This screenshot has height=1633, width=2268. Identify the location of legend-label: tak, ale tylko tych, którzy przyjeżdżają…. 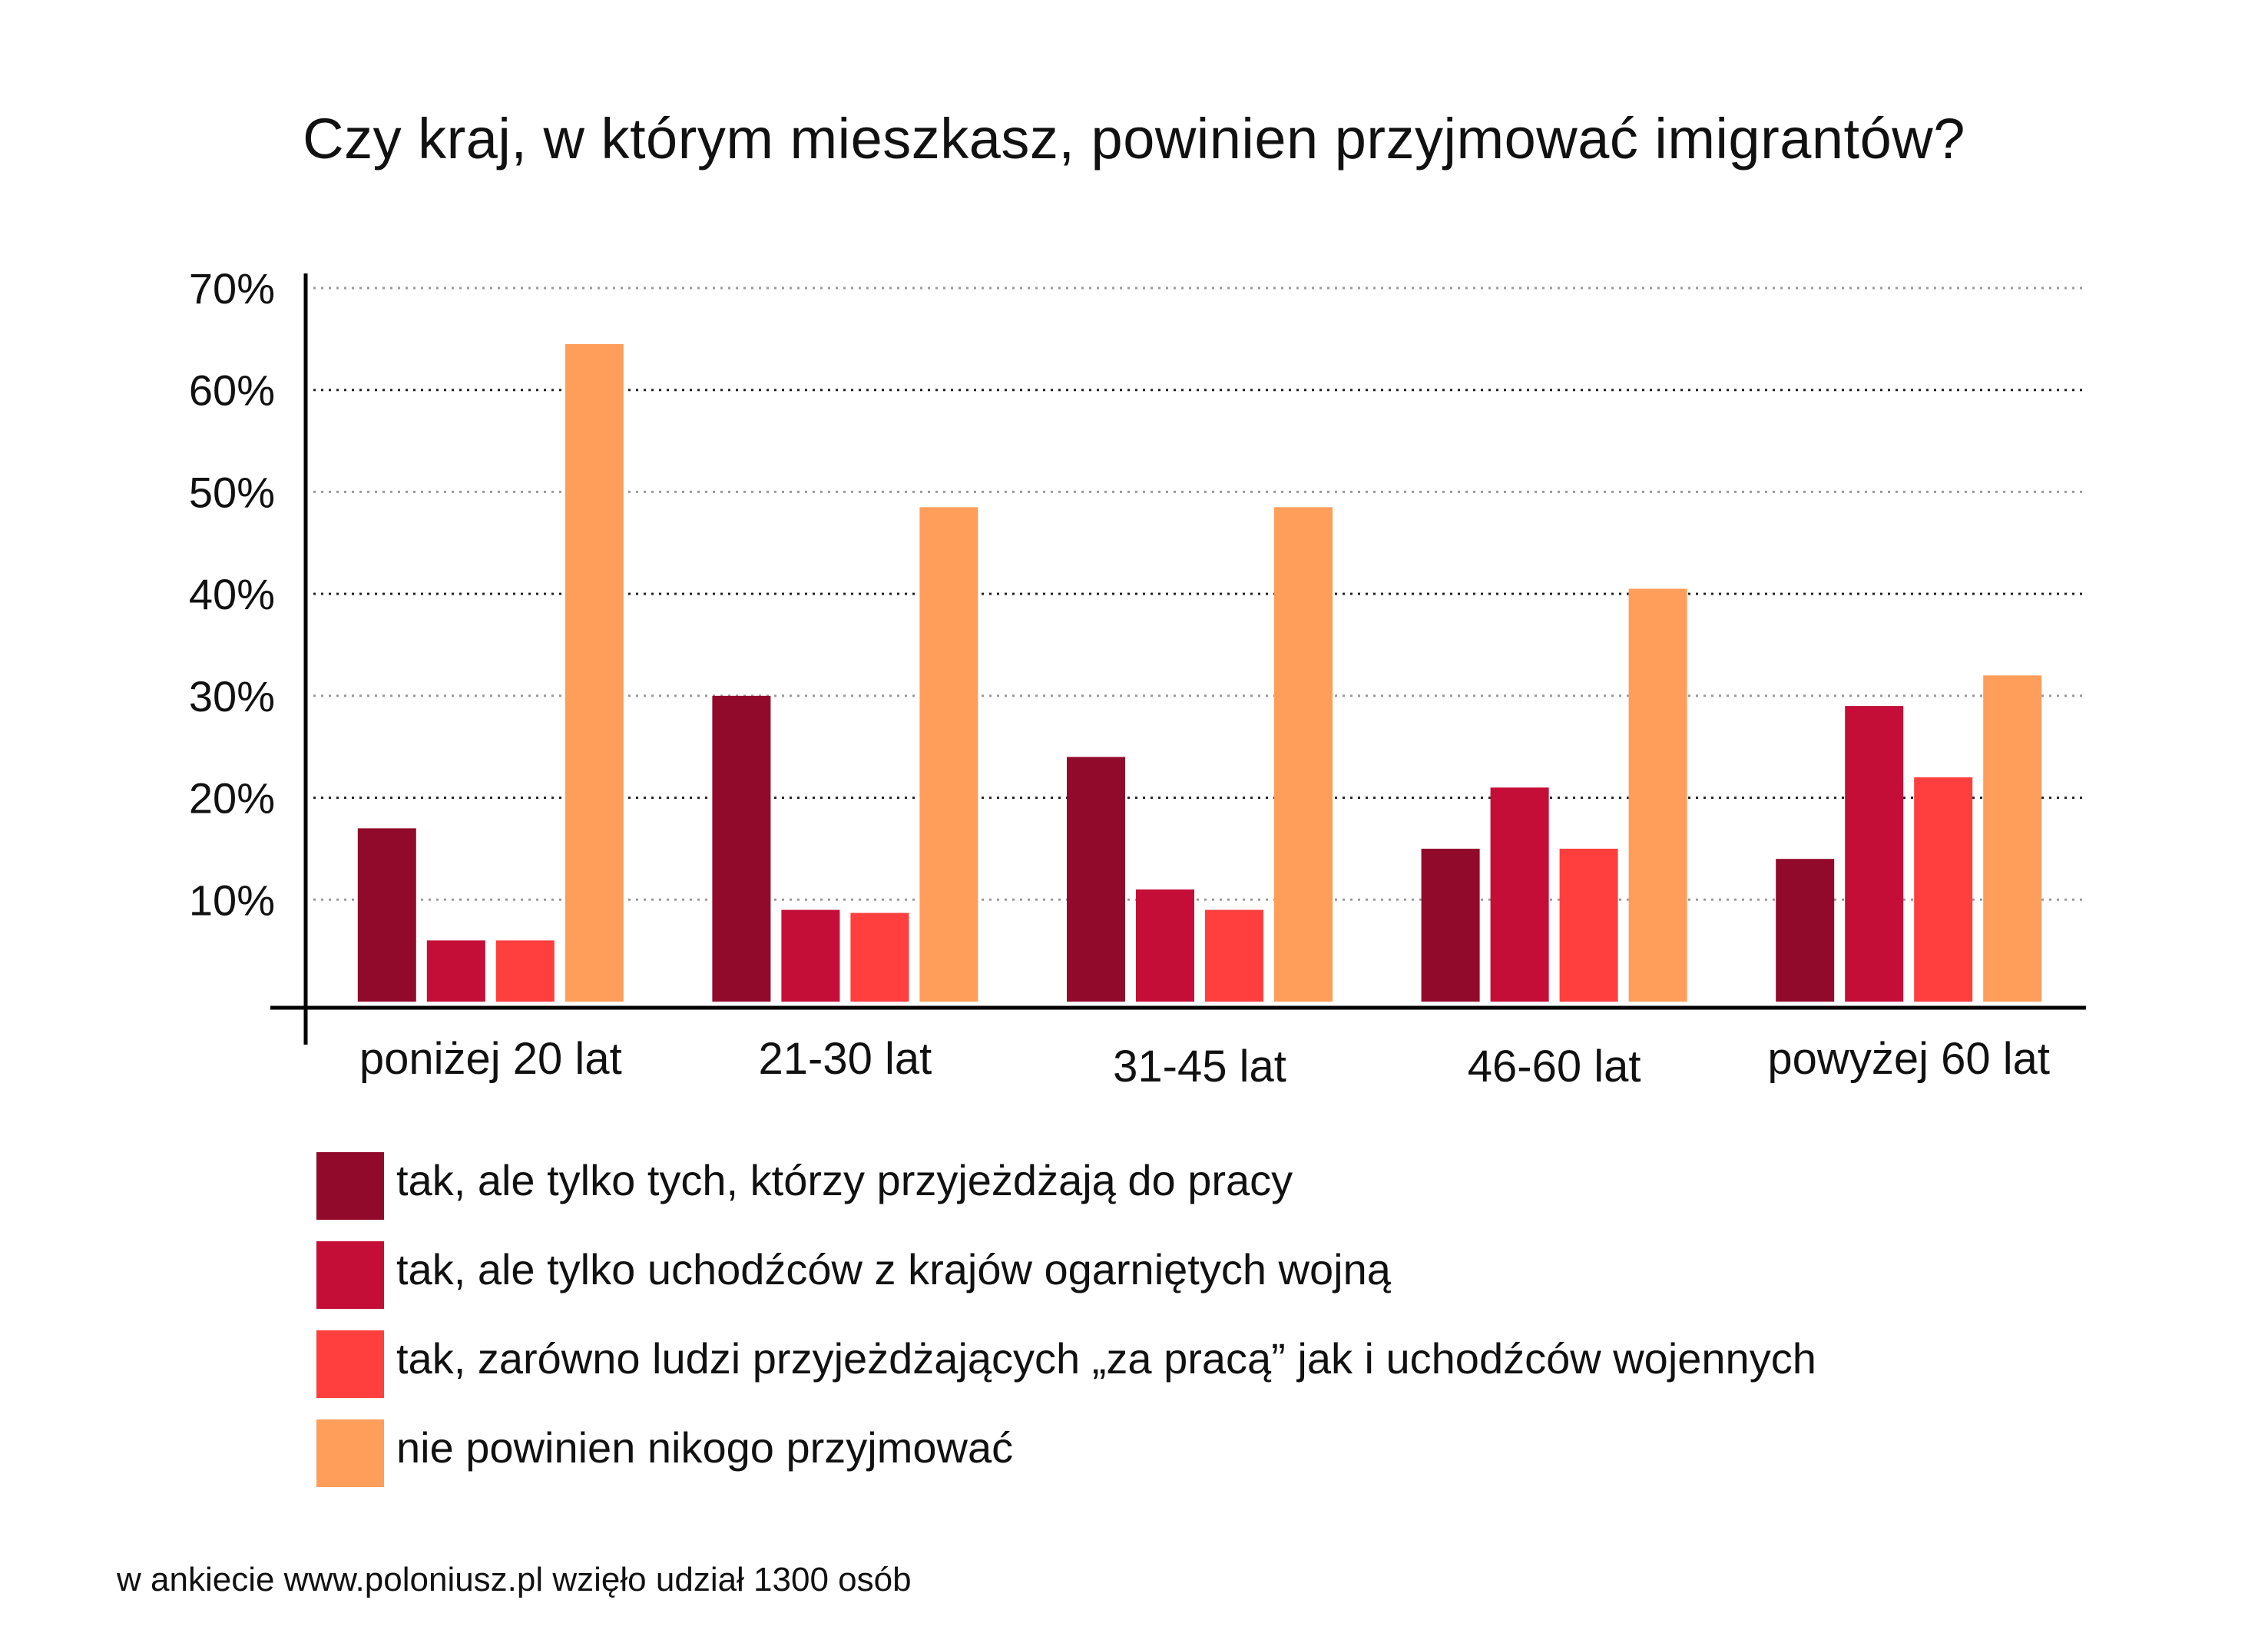
(844, 1180).